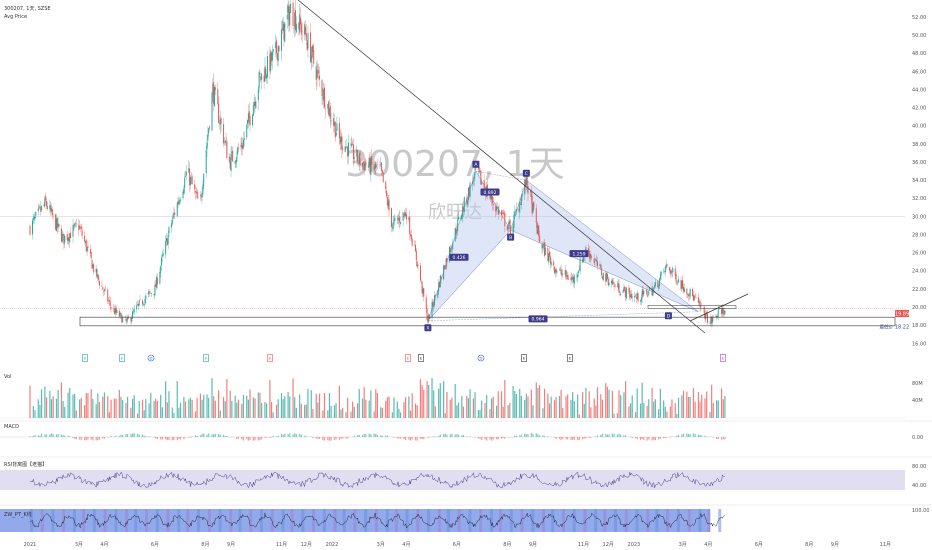 The width and height of the screenshot is (932, 550). I want to click on x-tick-label: 6月, so click(759, 545).